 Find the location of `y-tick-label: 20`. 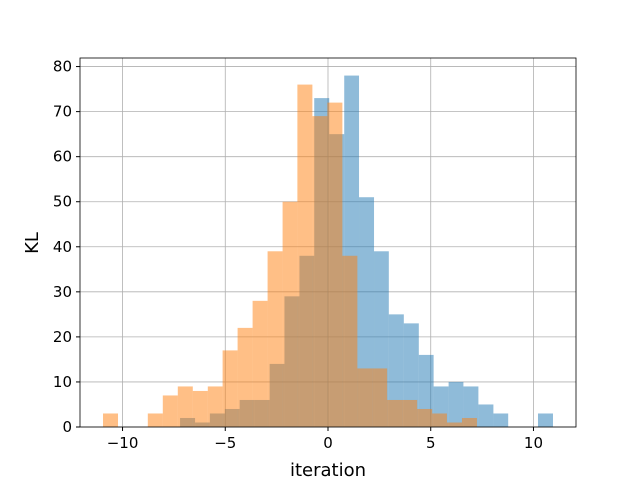

y-tick-label: 20 is located at coordinates (62, 337).